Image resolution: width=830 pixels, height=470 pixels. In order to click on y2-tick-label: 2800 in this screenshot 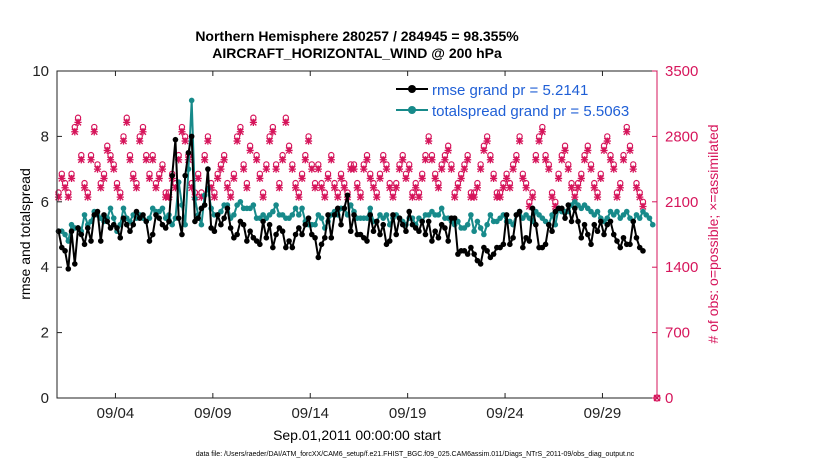, I will do `click(681, 136)`.